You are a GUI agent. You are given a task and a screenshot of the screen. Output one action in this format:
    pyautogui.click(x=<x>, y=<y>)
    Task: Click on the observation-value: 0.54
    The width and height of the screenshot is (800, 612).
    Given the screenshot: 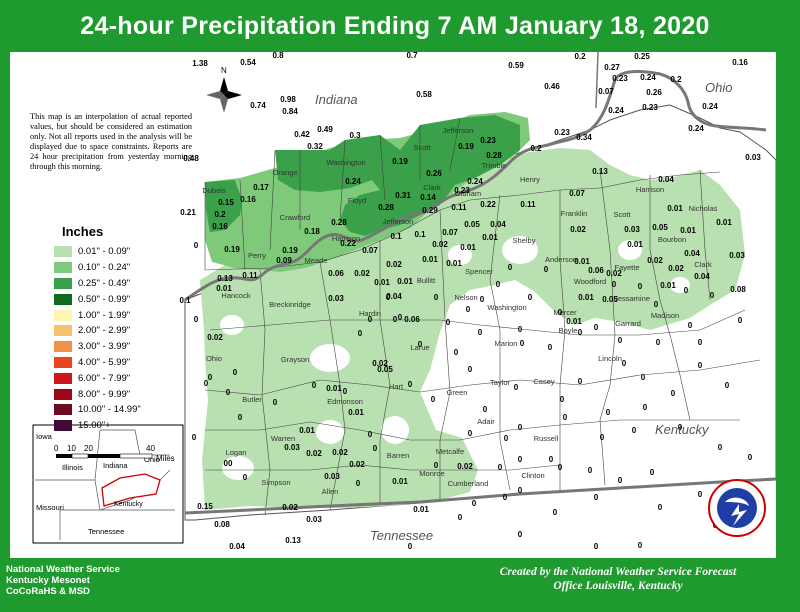 What is the action you would take?
    pyautogui.click(x=248, y=62)
    